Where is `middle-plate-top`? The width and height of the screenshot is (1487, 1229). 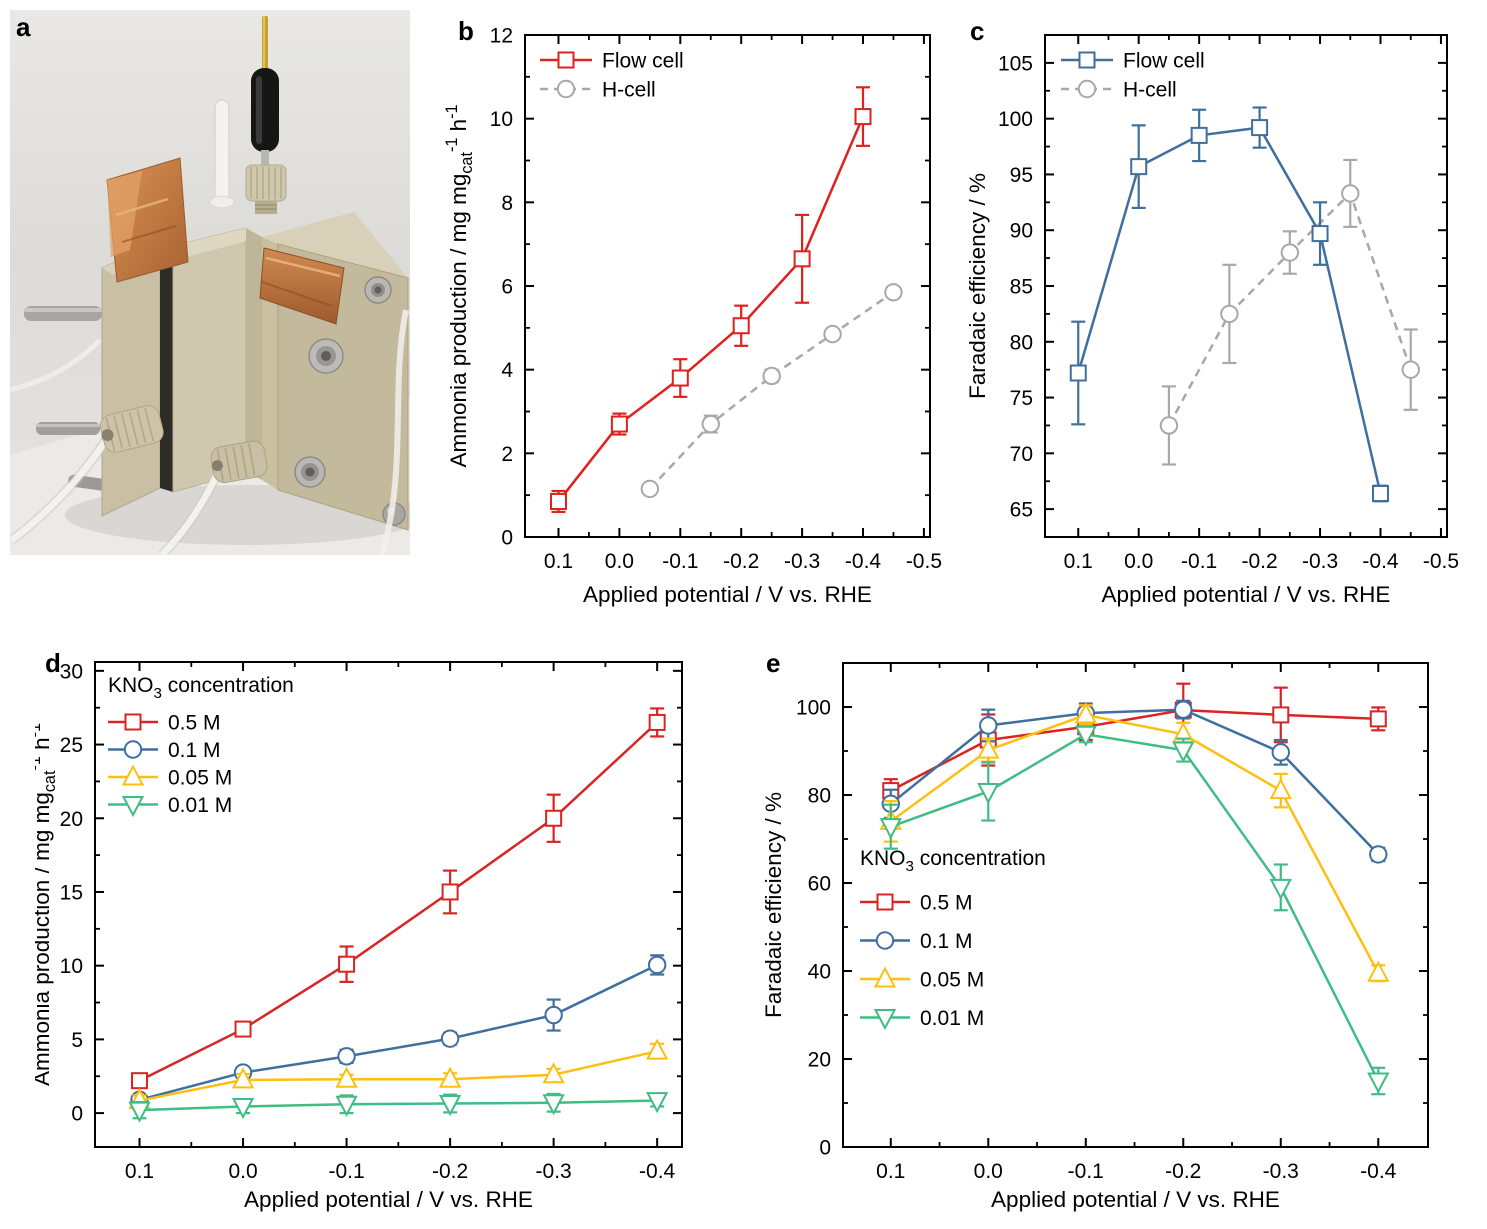 middle-plate-top is located at coordinates (217, 242).